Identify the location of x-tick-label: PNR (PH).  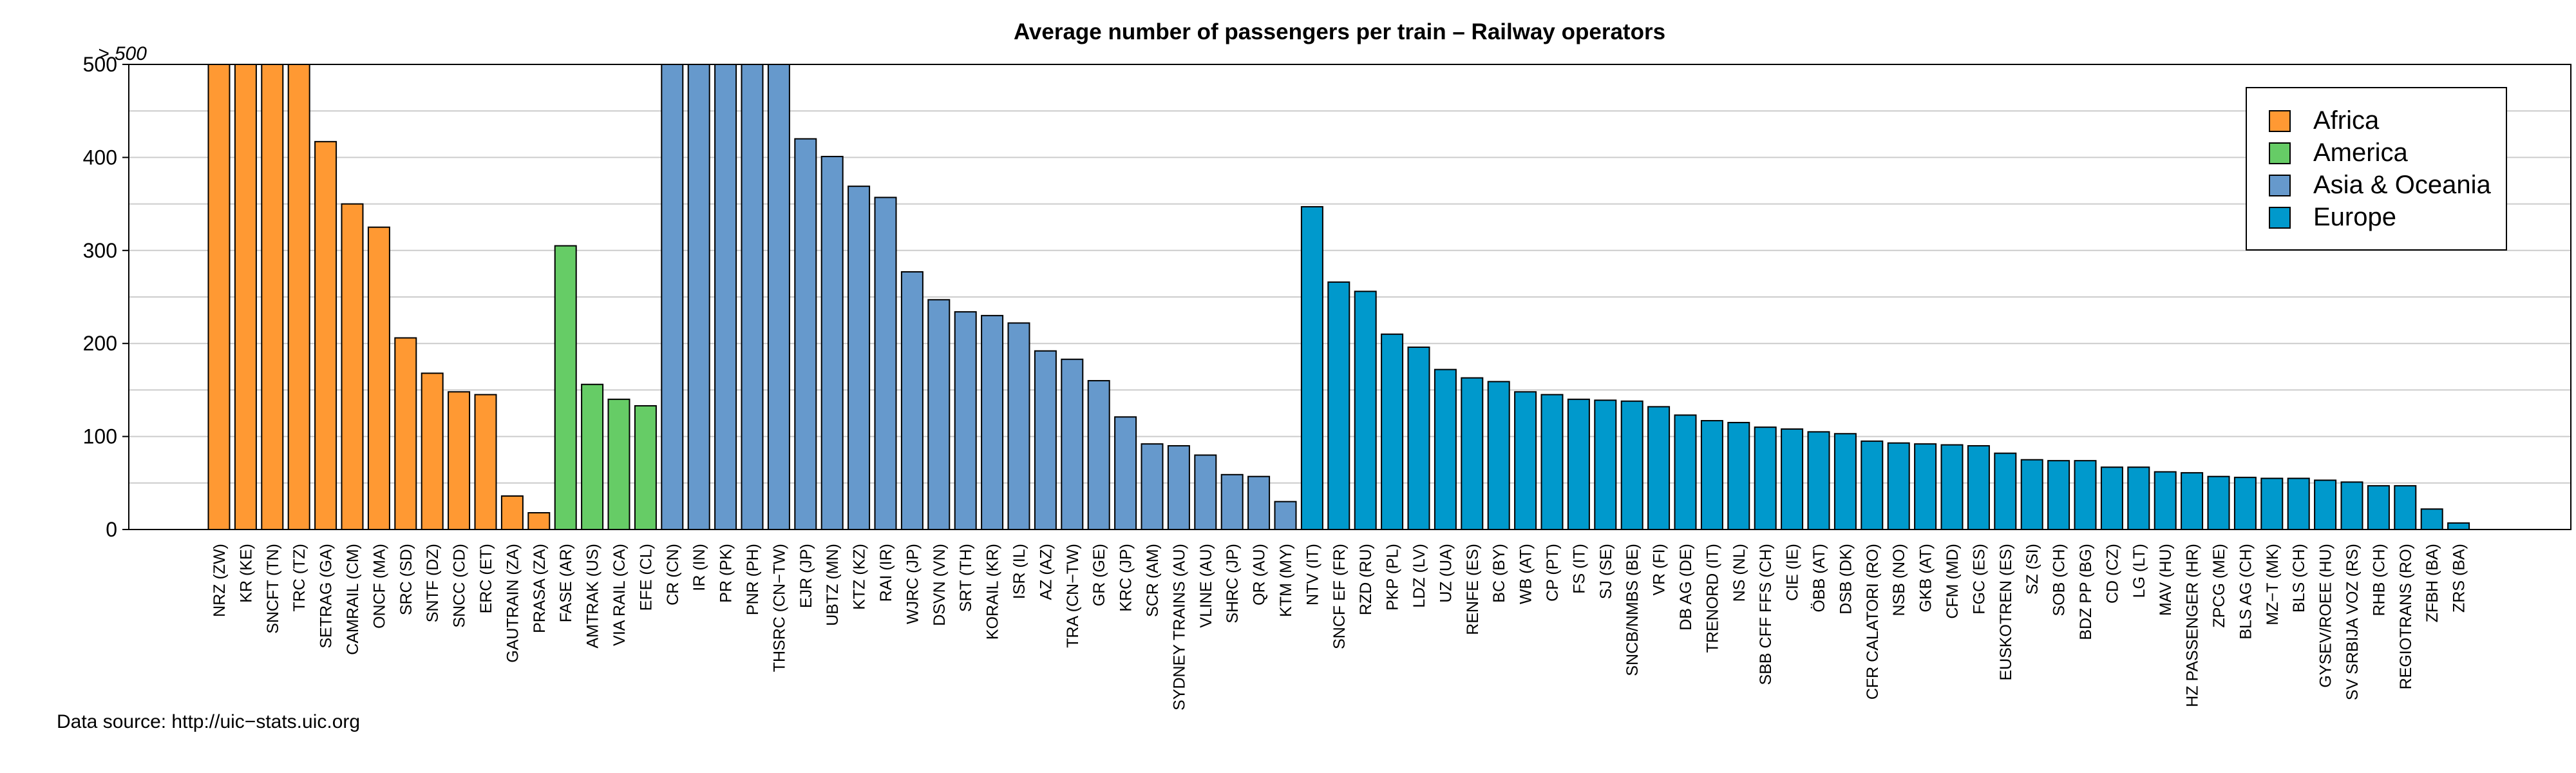
(753, 579).